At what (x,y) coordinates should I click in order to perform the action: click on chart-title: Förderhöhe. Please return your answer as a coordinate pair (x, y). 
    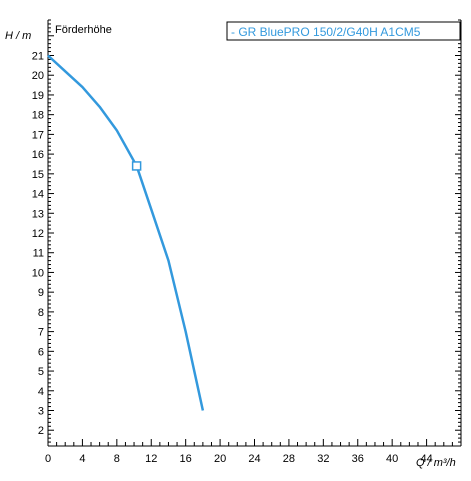
    Looking at the image, I should click on (83, 30).